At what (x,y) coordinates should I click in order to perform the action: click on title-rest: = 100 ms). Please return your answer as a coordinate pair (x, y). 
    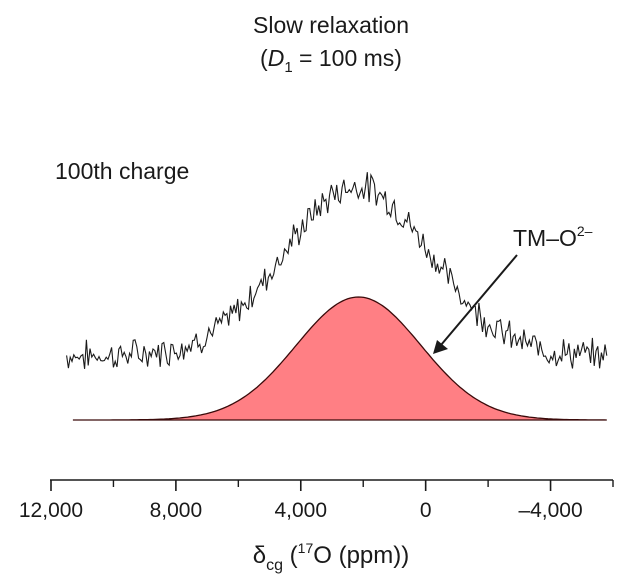
    Looking at the image, I should click on (347, 58).